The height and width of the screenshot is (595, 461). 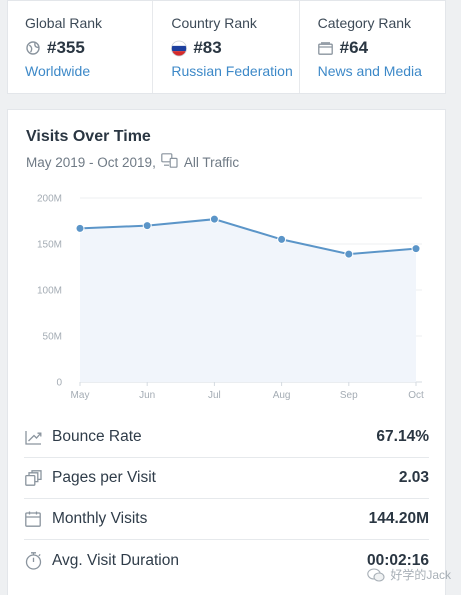 I want to click on country-rank-label: Country Rank, so click(x=214, y=23).